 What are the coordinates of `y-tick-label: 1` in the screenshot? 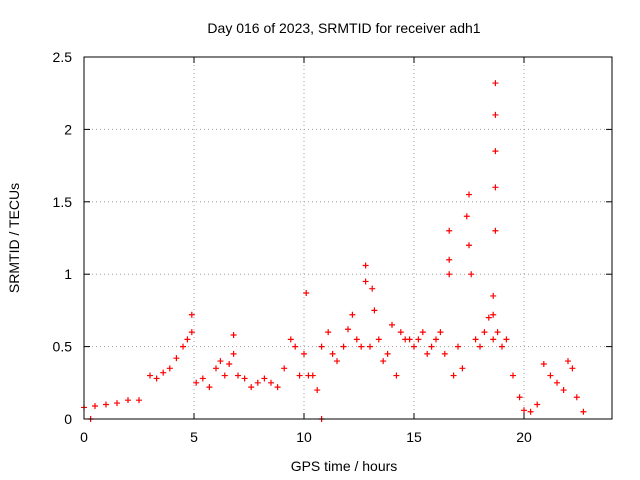 It's located at (68, 274).